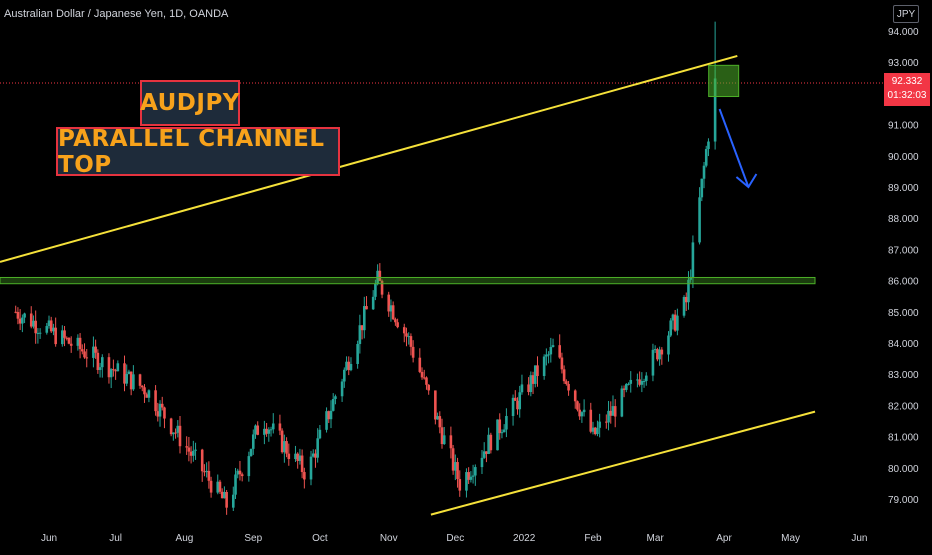 Image resolution: width=932 pixels, height=555 pixels. What do you see at coordinates (724, 81) in the screenshot?
I see `highlight-box` at bounding box center [724, 81].